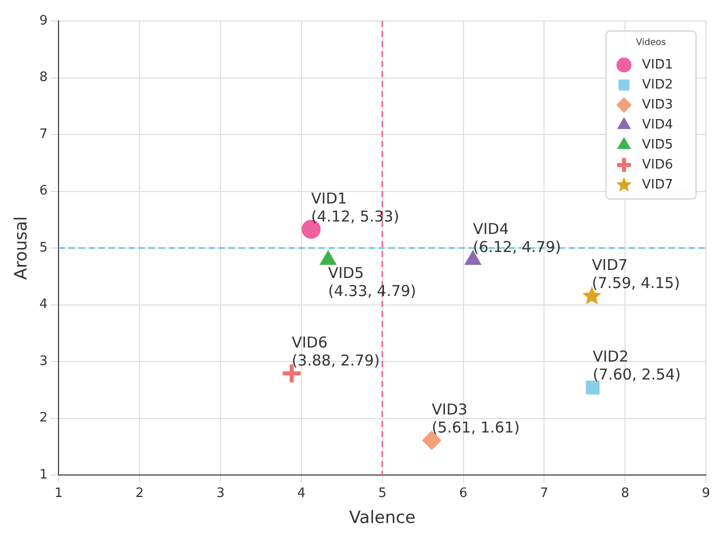 The height and width of the screenshot is (541, 727). What do you see at coordinates (544, 494) in the screenshot?
I see `x-tick-label: 7` at bounding box center [544, 494].